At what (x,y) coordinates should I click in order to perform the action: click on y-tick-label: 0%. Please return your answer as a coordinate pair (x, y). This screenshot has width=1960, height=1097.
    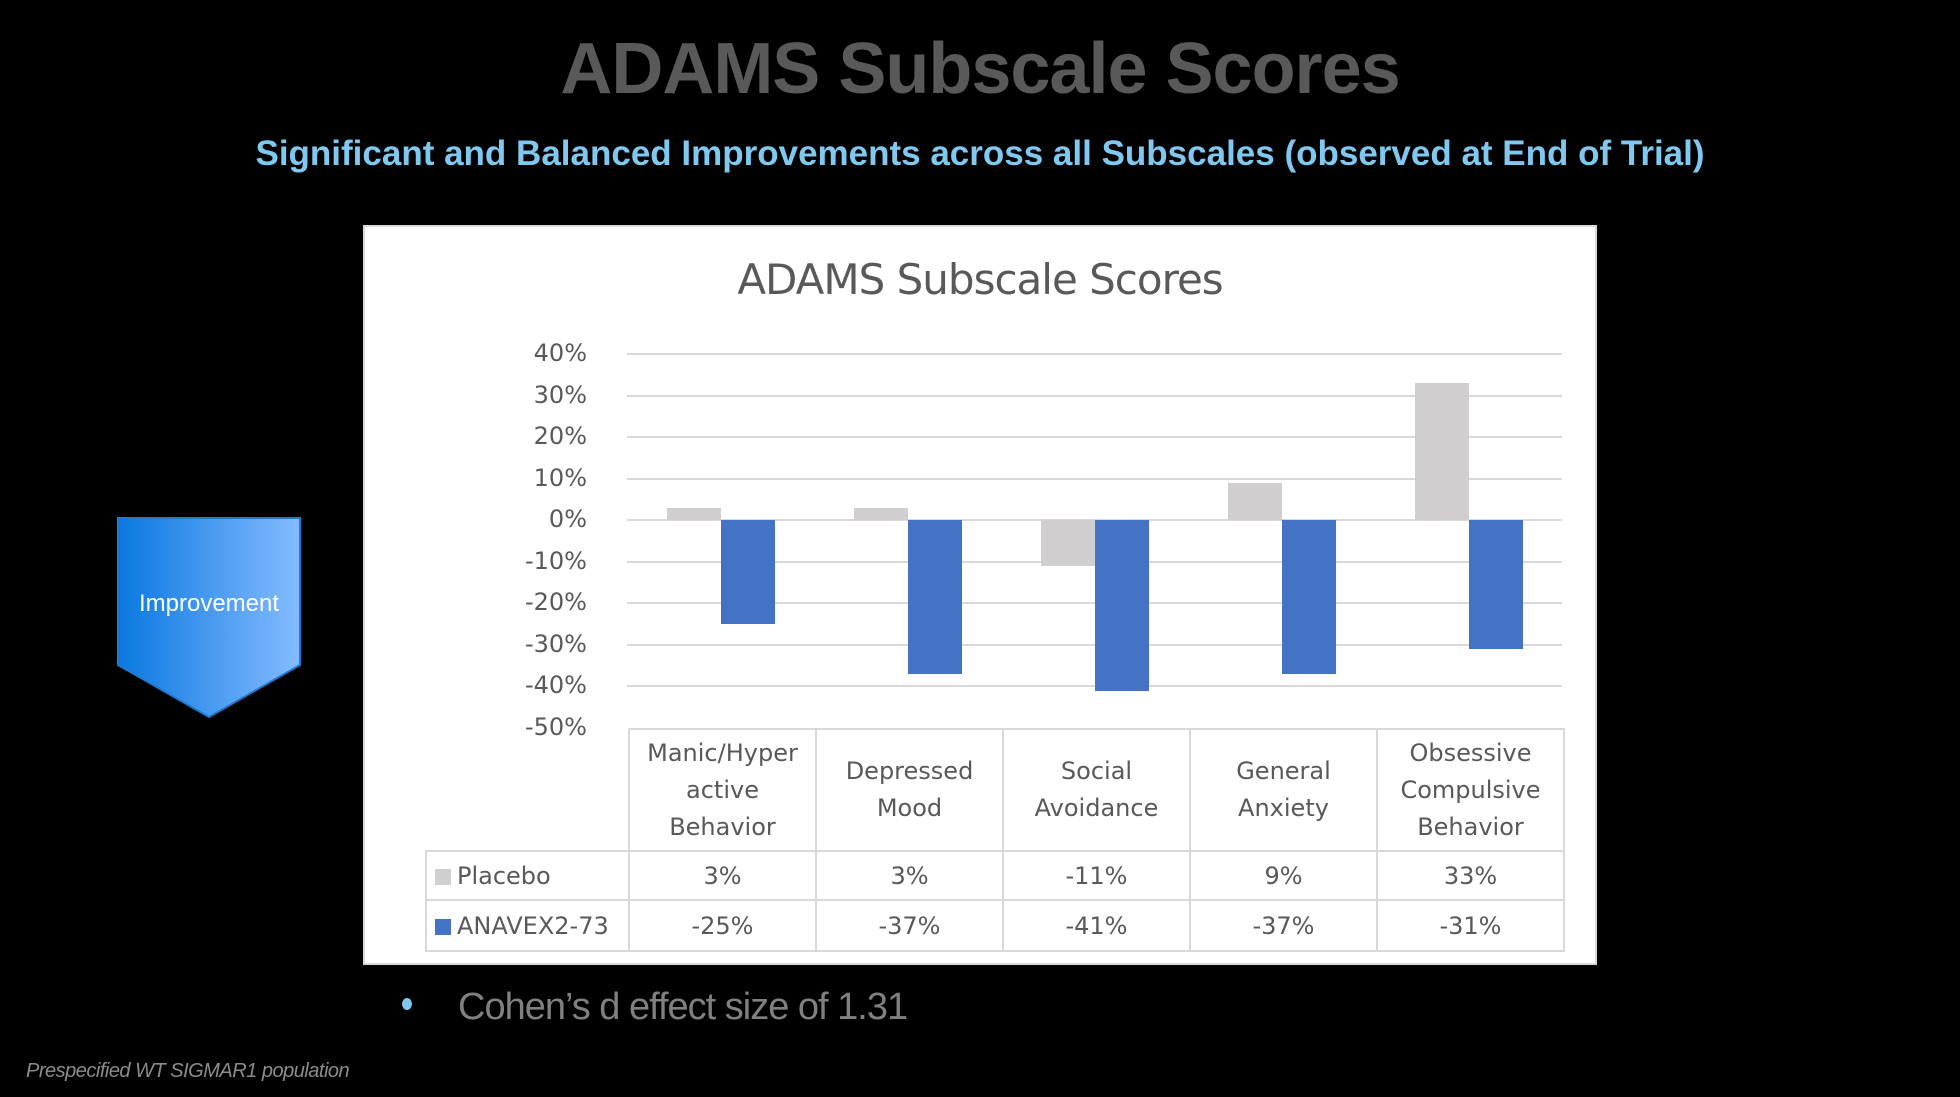
    Looking at the image, I should click on (567, 519).